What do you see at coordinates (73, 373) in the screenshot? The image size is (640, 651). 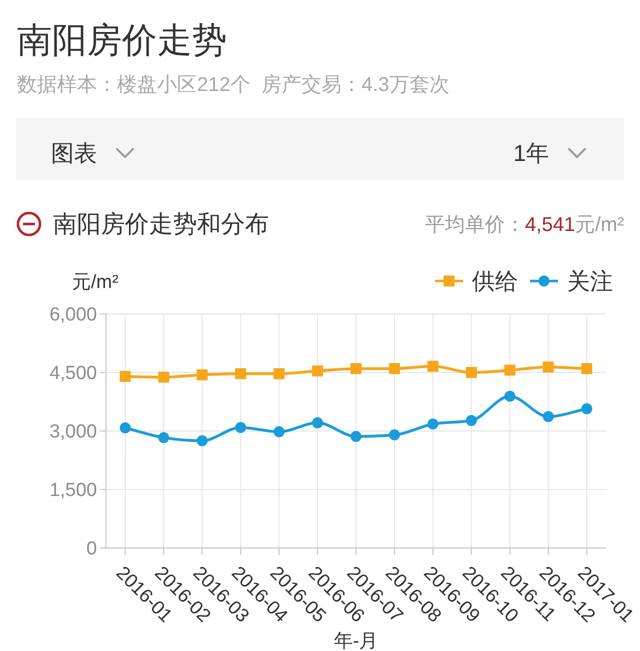 I see `y-tick-label: 4,500` at bounding box center [73, 373].